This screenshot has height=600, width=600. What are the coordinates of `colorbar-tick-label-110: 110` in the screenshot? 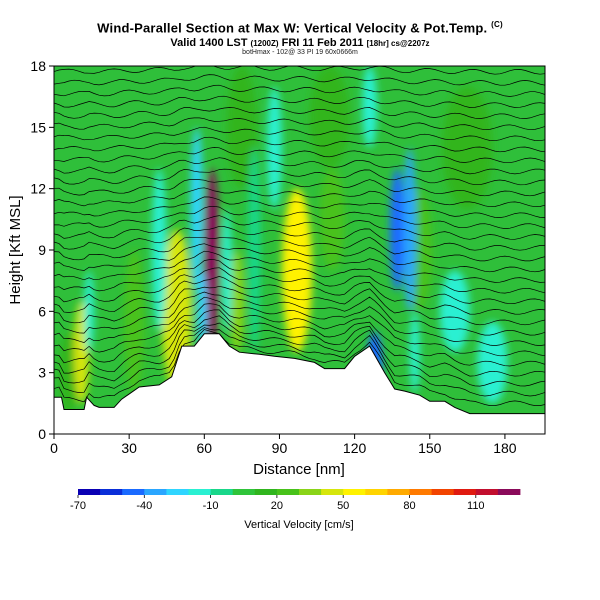 It's located at (476, 506).